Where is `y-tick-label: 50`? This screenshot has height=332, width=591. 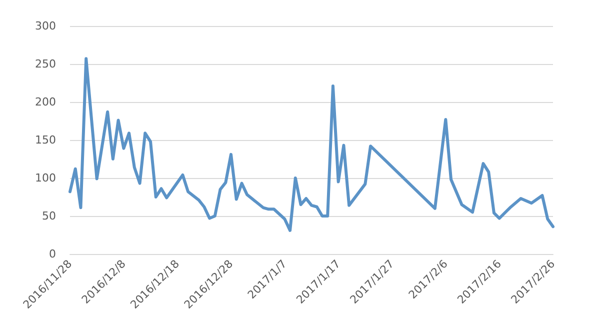
y-tick-label: 50 is located at coordinates (49, 216).